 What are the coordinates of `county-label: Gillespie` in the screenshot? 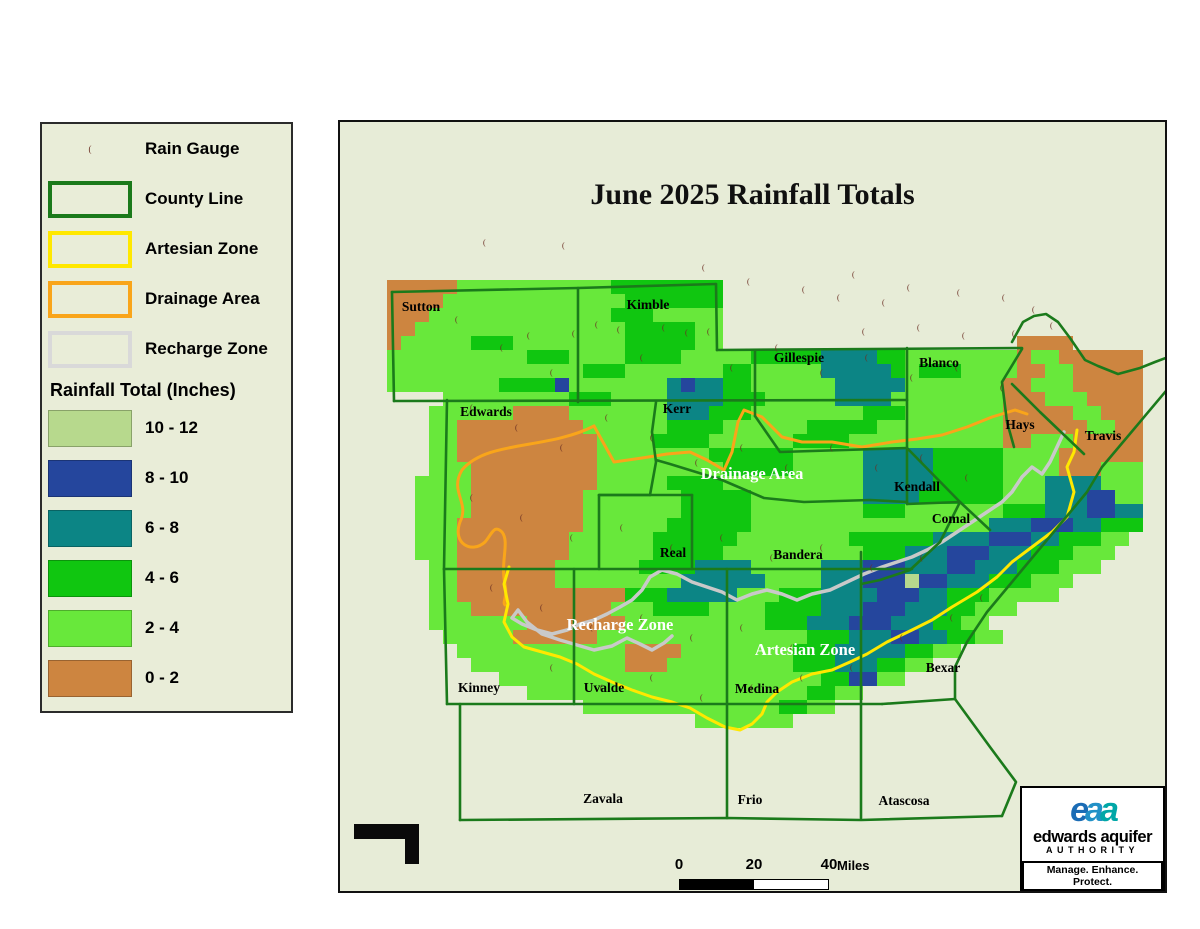 It's located at (799, 357).